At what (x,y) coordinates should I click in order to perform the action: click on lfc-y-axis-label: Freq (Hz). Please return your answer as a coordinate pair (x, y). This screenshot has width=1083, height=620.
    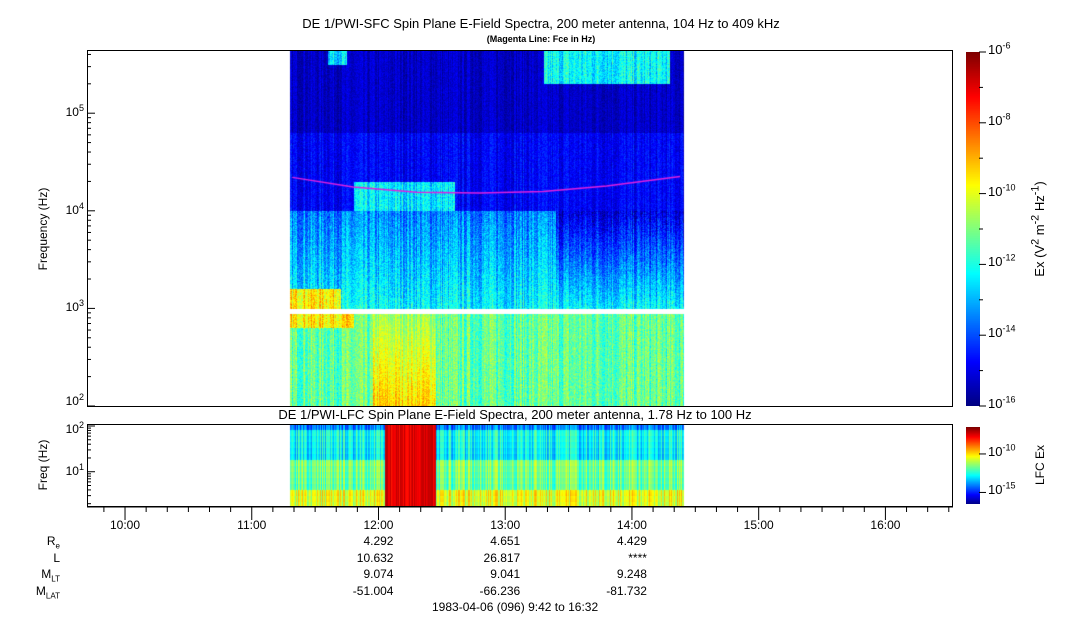
    Looking at the image, I should click on (43, 465).